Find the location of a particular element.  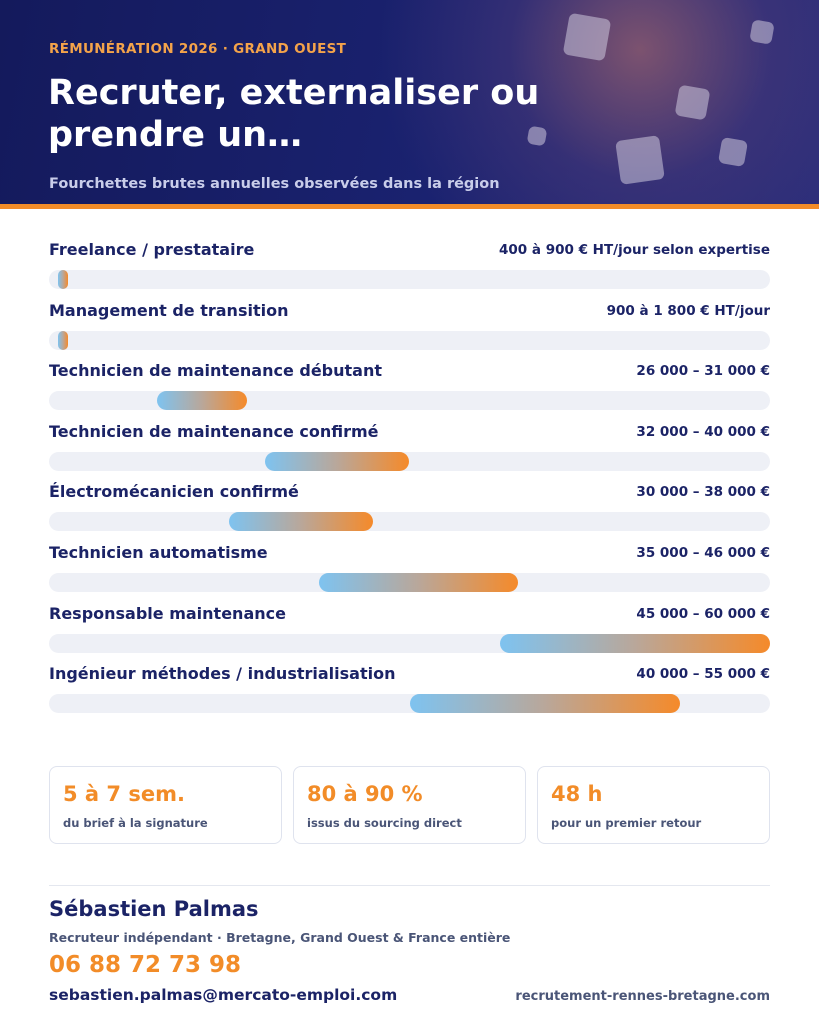

stat-card: 5 à 7 sem. du brief à la signature is located at coordinates (165, 805).